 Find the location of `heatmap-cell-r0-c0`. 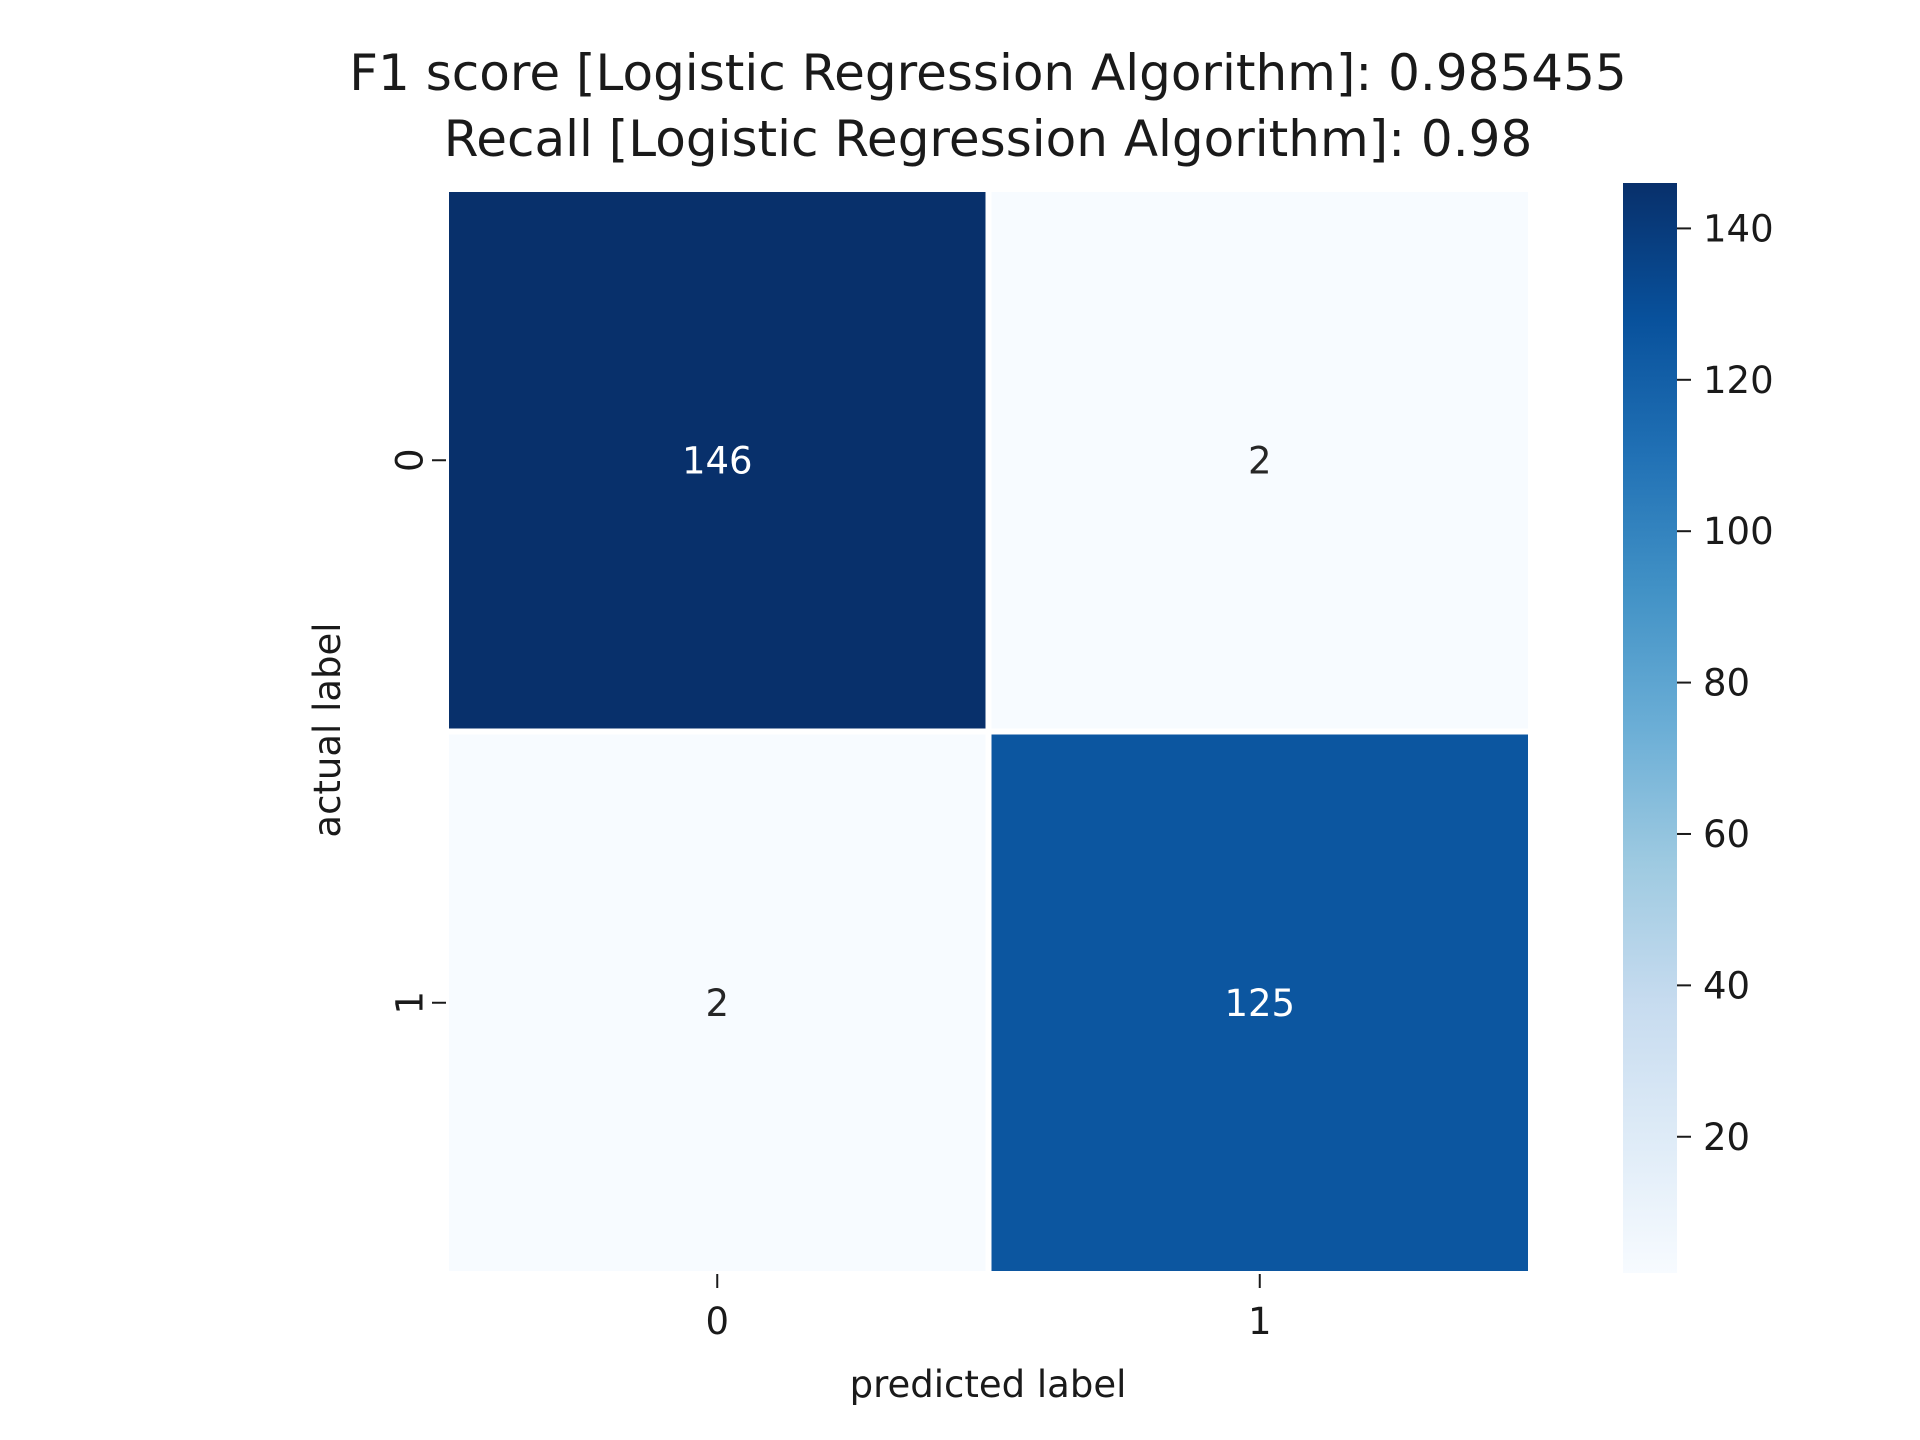

heatmap-cell-r0-c0 is located at coordinates (717, 460).